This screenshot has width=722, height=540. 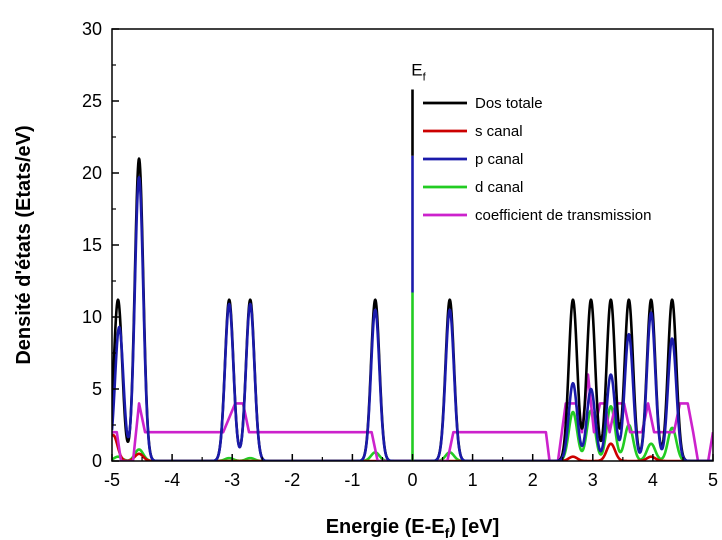 I want to click on legend-label: s canal, so click(x=499, y=131).